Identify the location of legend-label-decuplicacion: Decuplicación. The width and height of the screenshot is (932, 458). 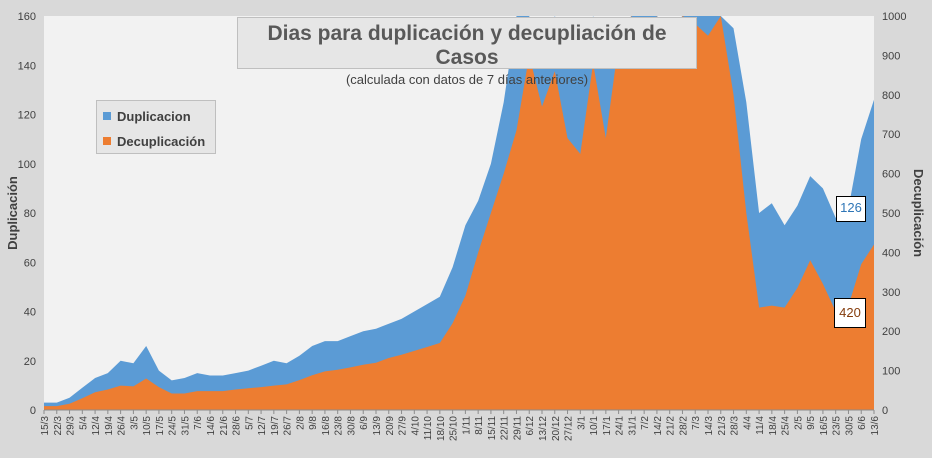
(161, 141).